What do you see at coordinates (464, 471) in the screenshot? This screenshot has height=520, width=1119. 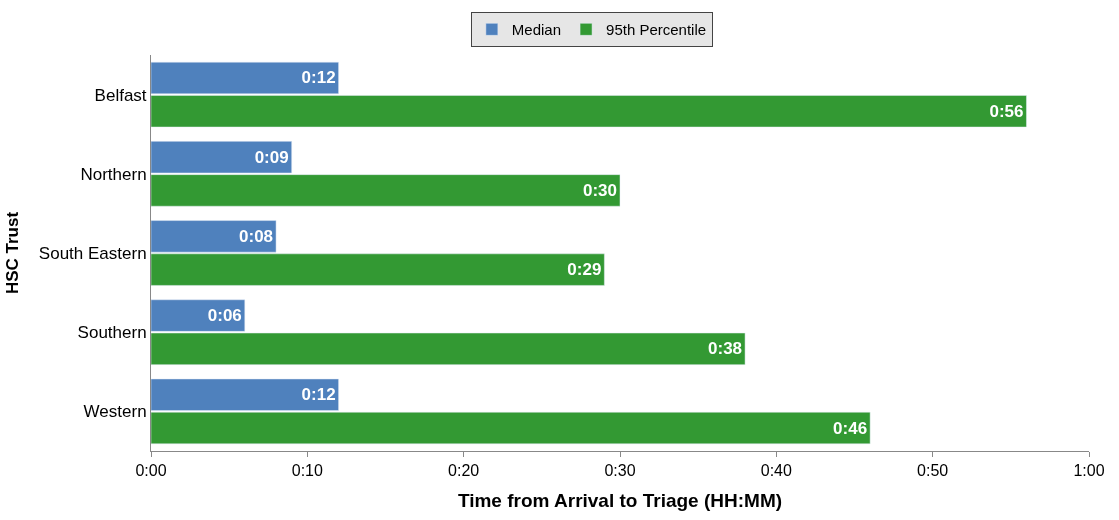 I see `x-tick-label: 0:20` at bounding box center [464, 471].